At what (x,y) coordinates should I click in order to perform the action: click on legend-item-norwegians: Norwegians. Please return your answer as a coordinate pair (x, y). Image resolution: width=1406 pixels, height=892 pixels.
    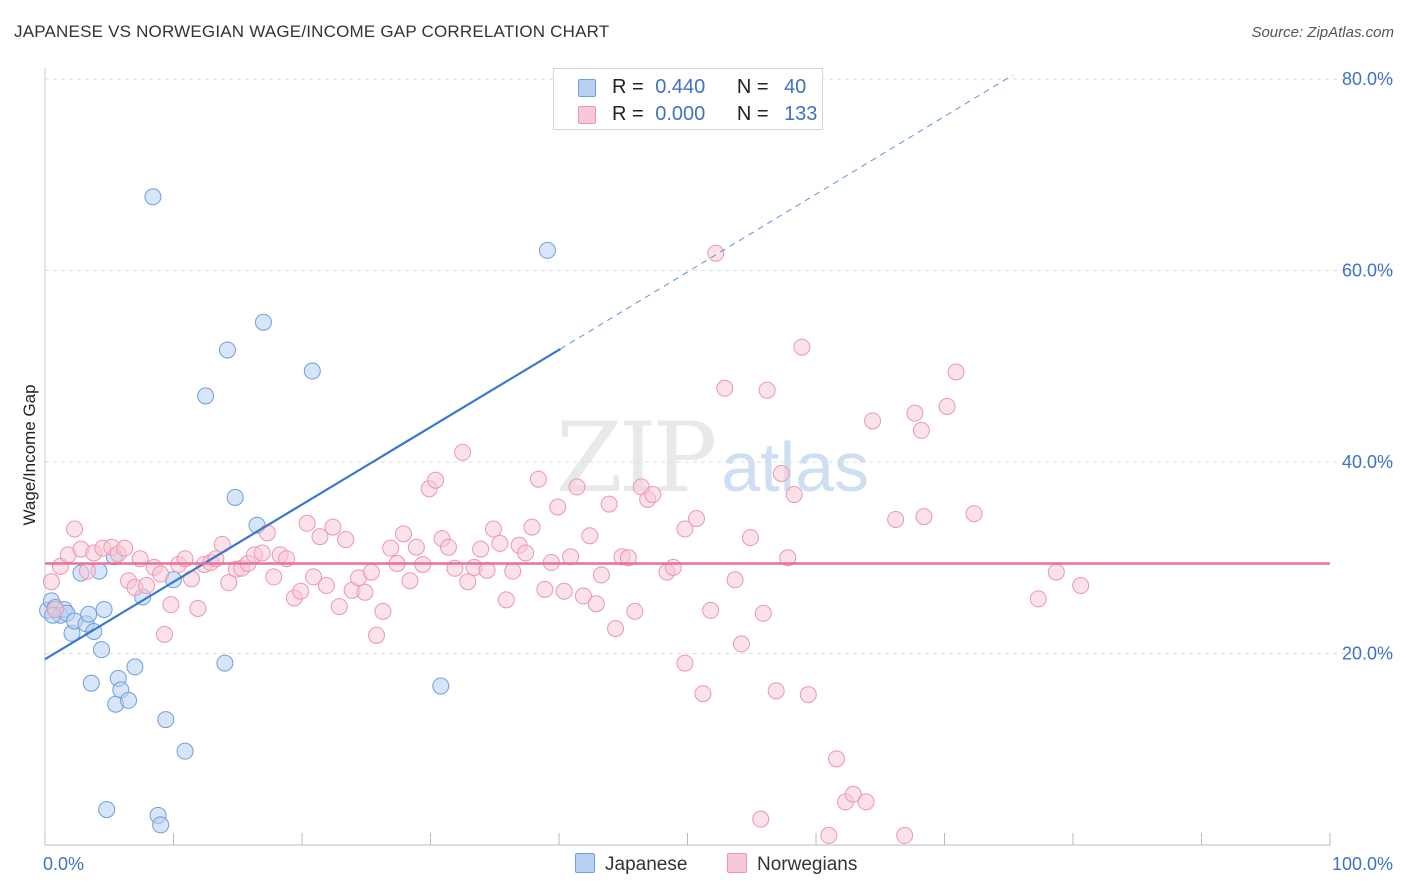
    Looking at the image, I should click on (792, 864).